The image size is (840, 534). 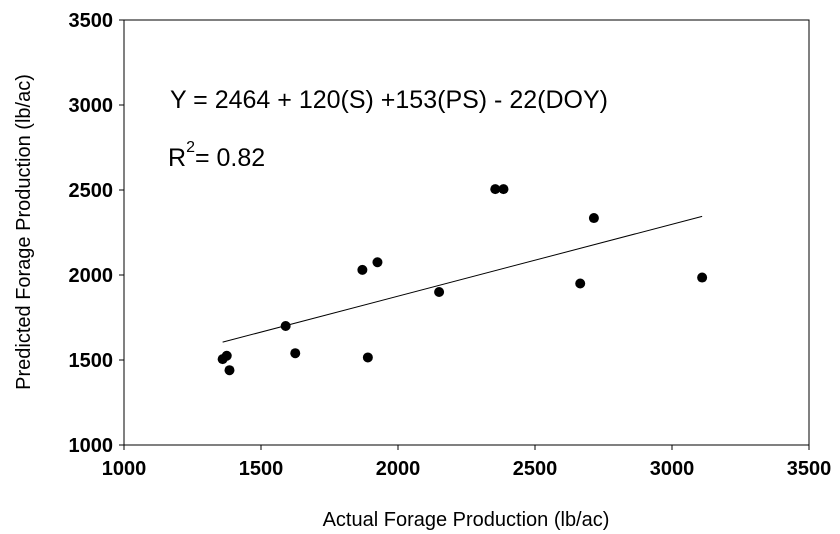 I want to click on x-axis-label: Actual Forage Production (lb/ac), so click(x=466, y=520).